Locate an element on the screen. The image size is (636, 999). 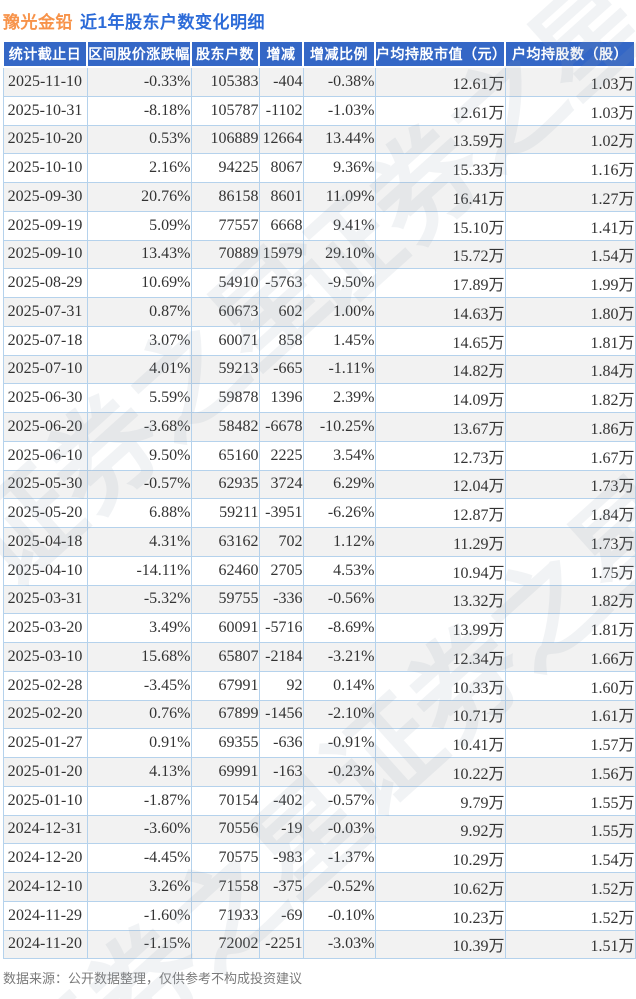
cell-price-change-pct: -5.32% is located at coordinates (139, 599).